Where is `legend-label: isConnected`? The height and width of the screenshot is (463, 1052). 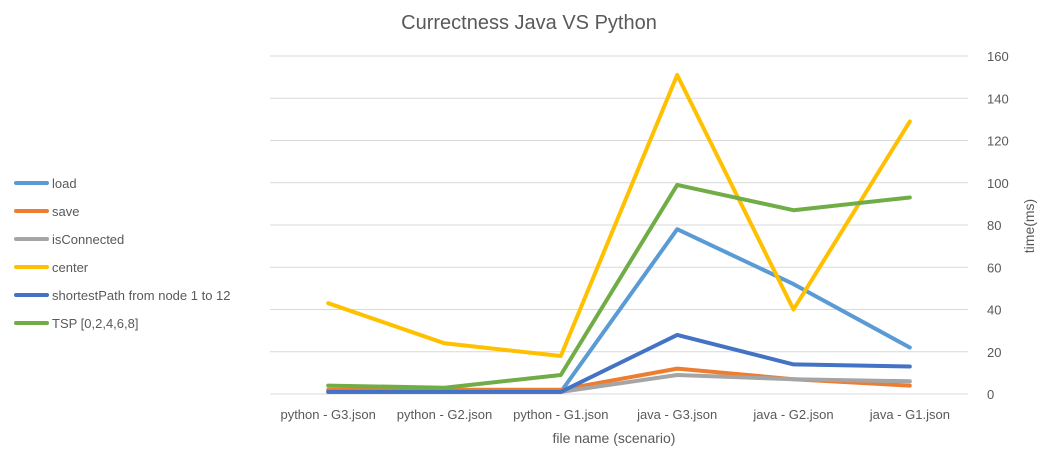
legend-label: isConnected is located at coordinates (88, 239).